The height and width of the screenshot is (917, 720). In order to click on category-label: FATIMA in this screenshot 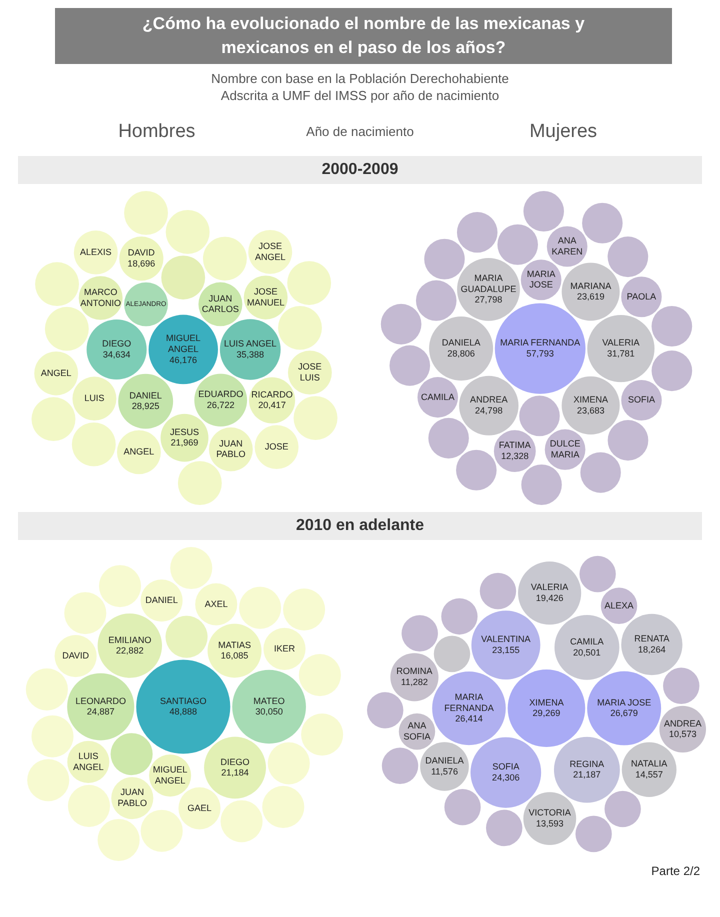, I will do `click(514, 445)`.